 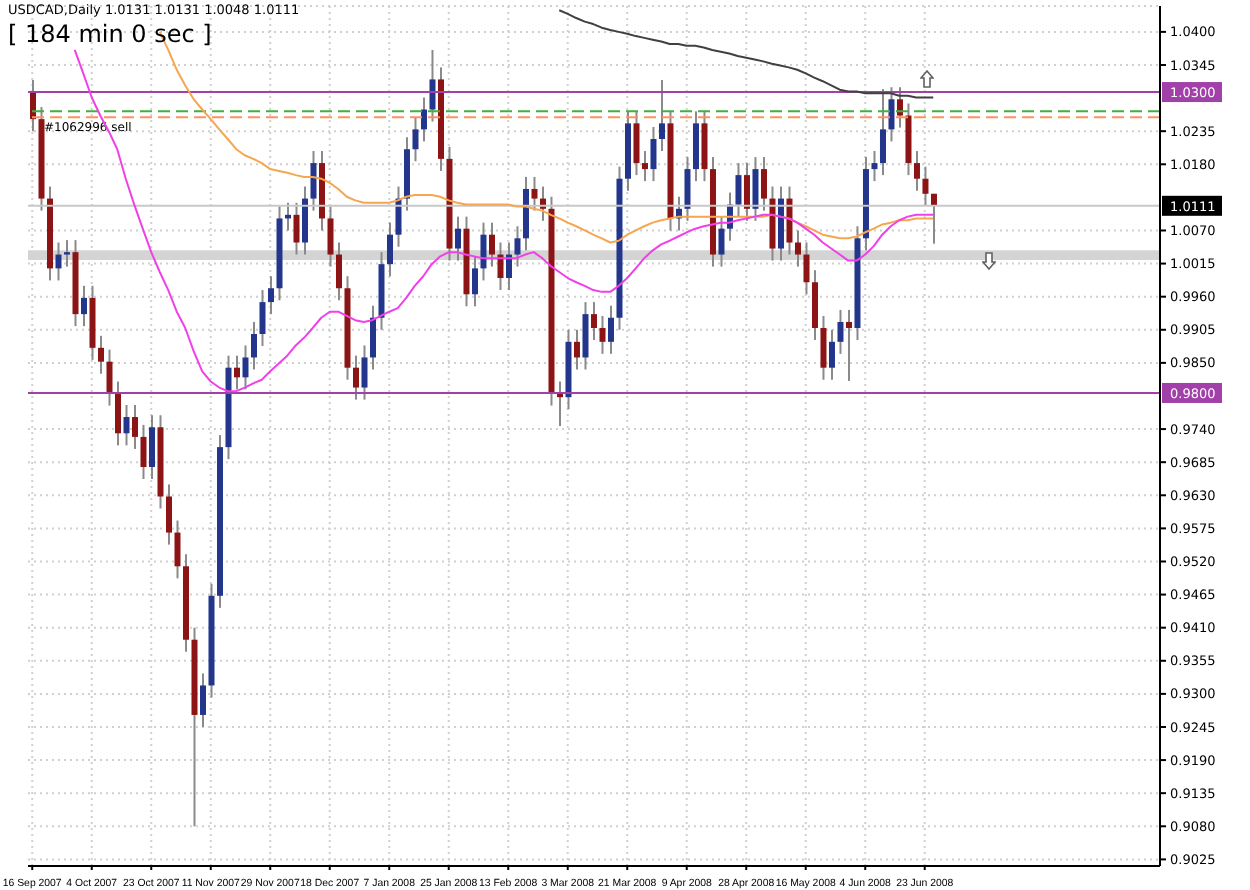 What do you see at coordinates (746, 54) in the screenshot?
I see `line-series` at bounding box center [746, 54].